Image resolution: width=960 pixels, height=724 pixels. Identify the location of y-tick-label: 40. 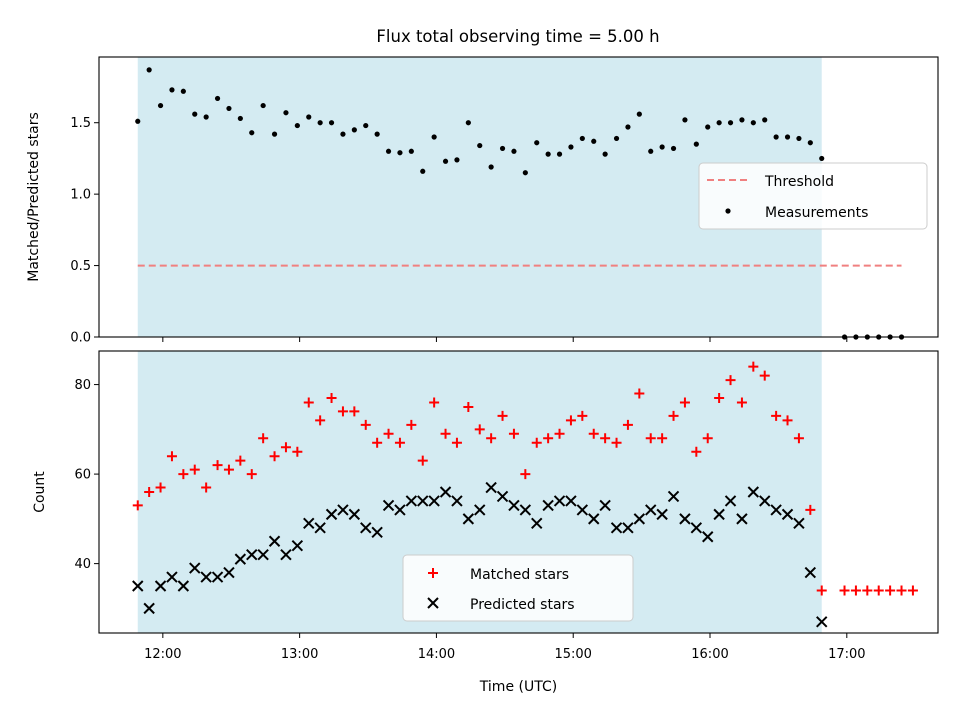
(82, 564).